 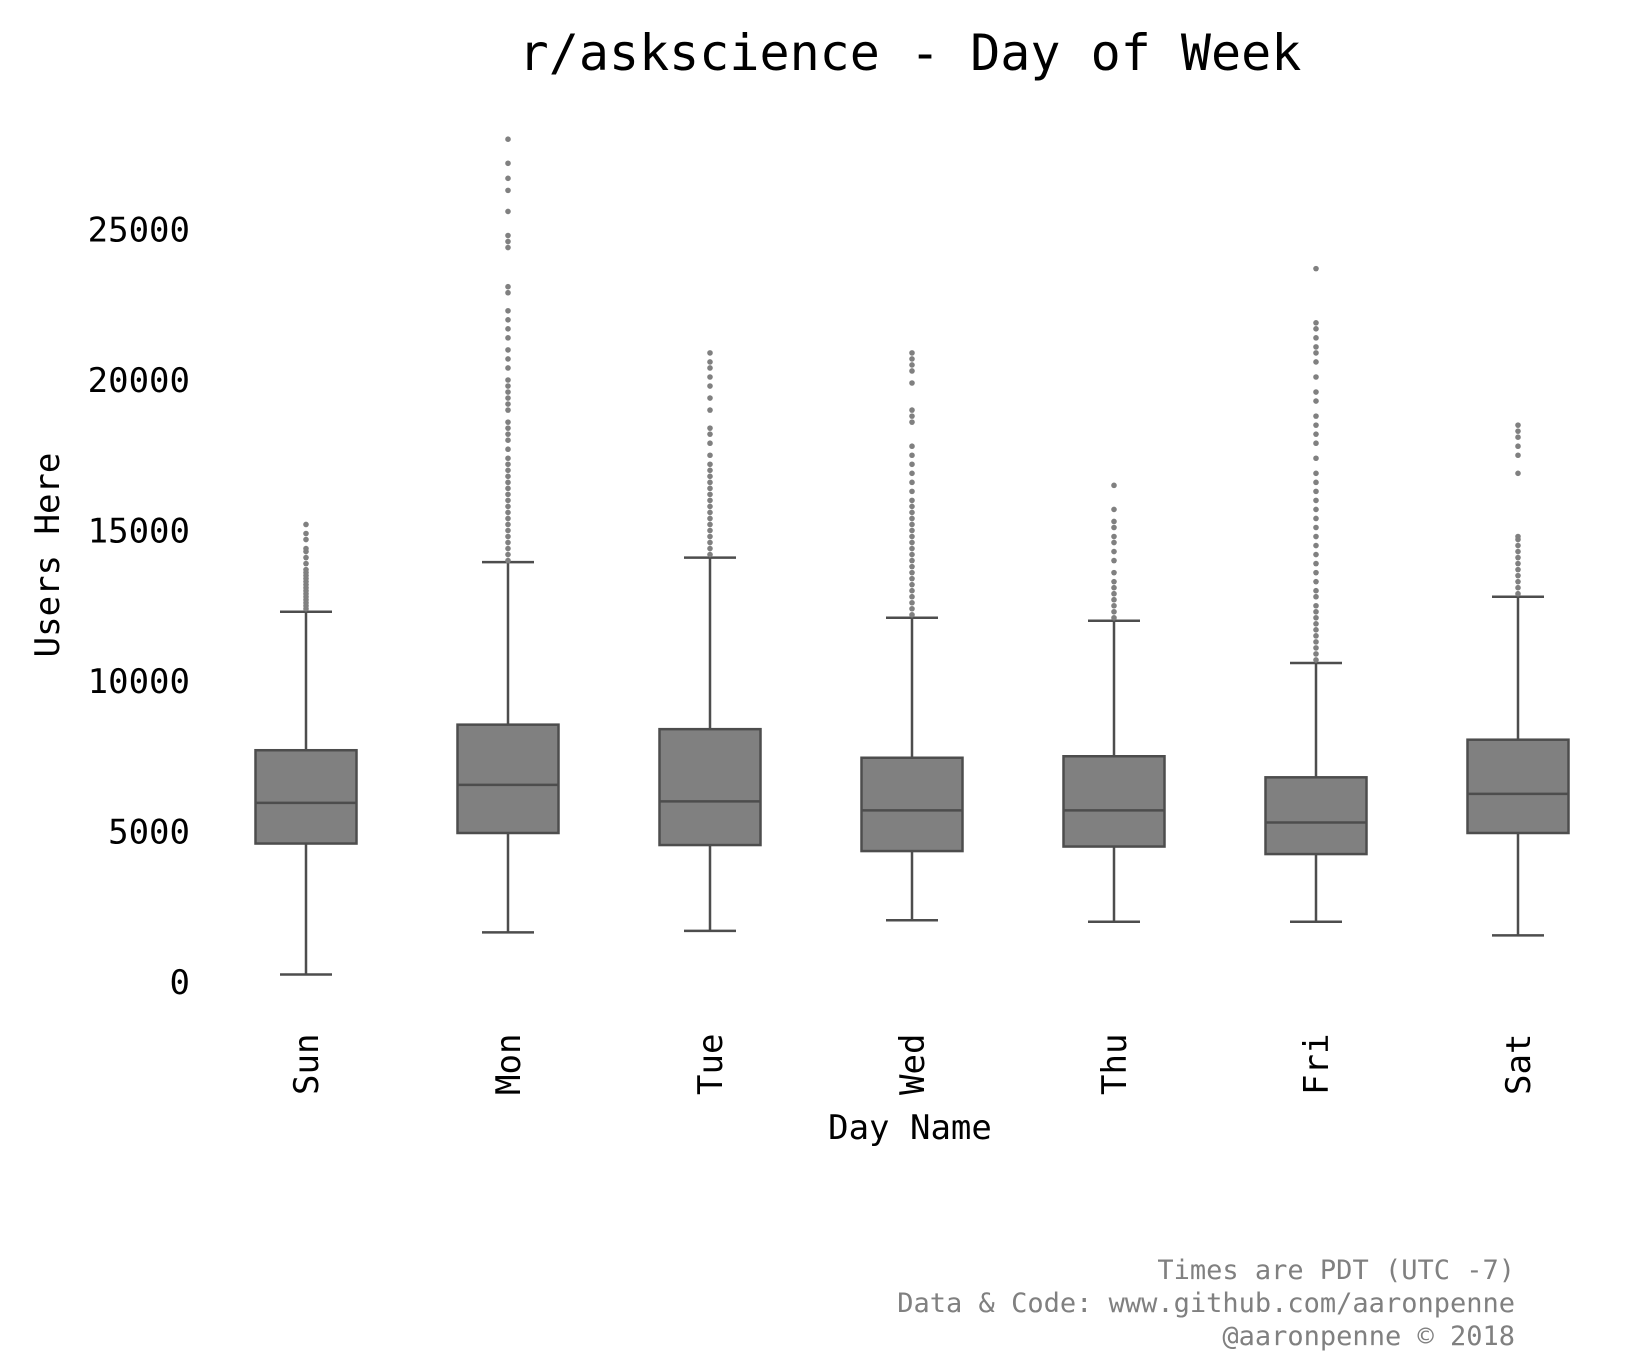 What do you see at coordinates (710, 787) in the screenshot?
I see `box-tue` at bounding box center [710, 787].